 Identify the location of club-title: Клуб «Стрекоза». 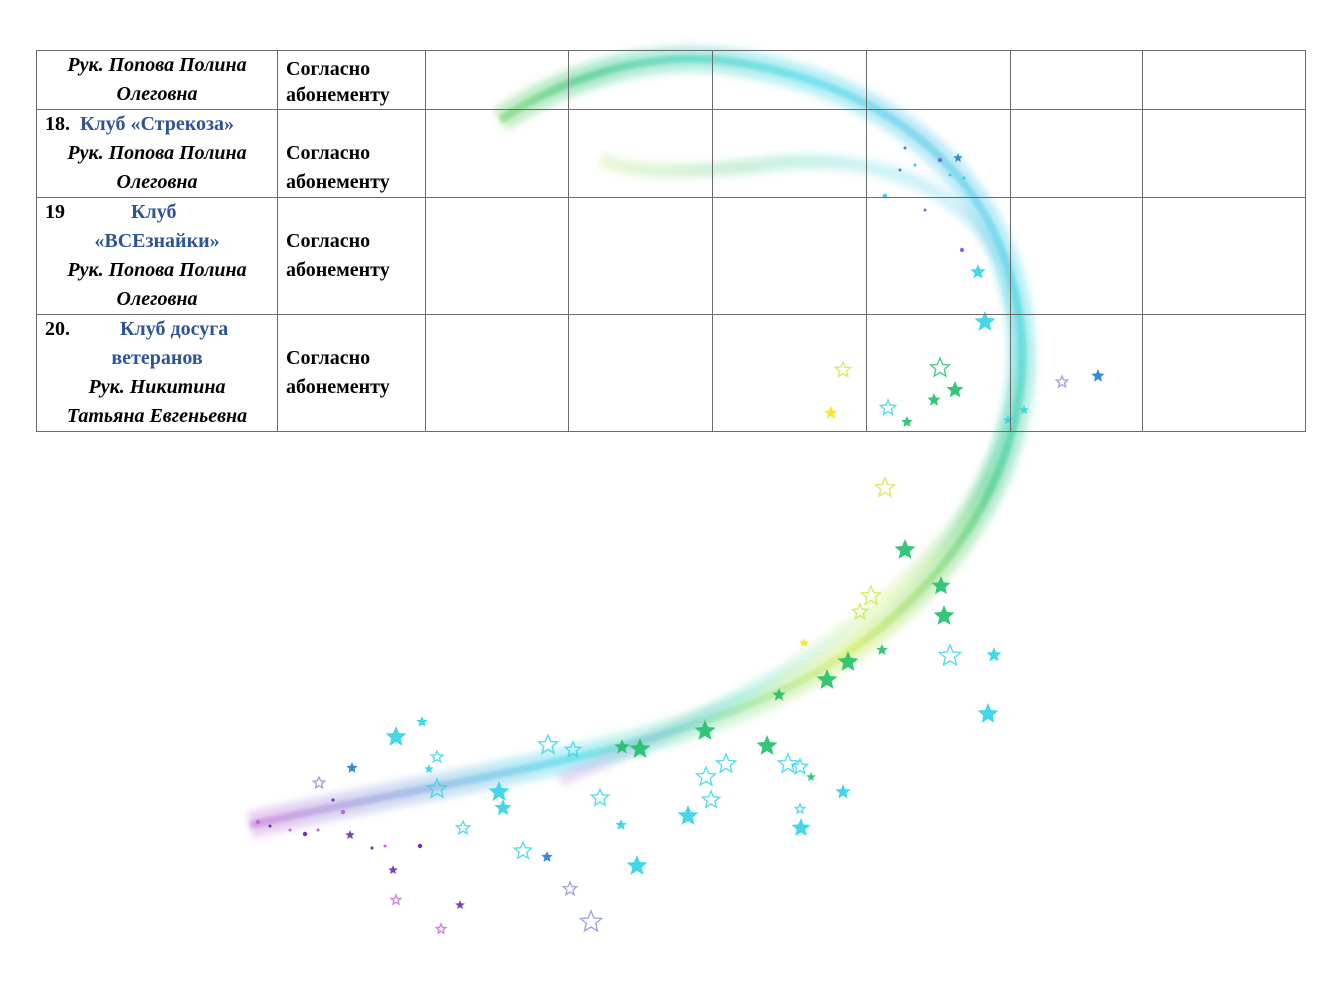
(157, 124).